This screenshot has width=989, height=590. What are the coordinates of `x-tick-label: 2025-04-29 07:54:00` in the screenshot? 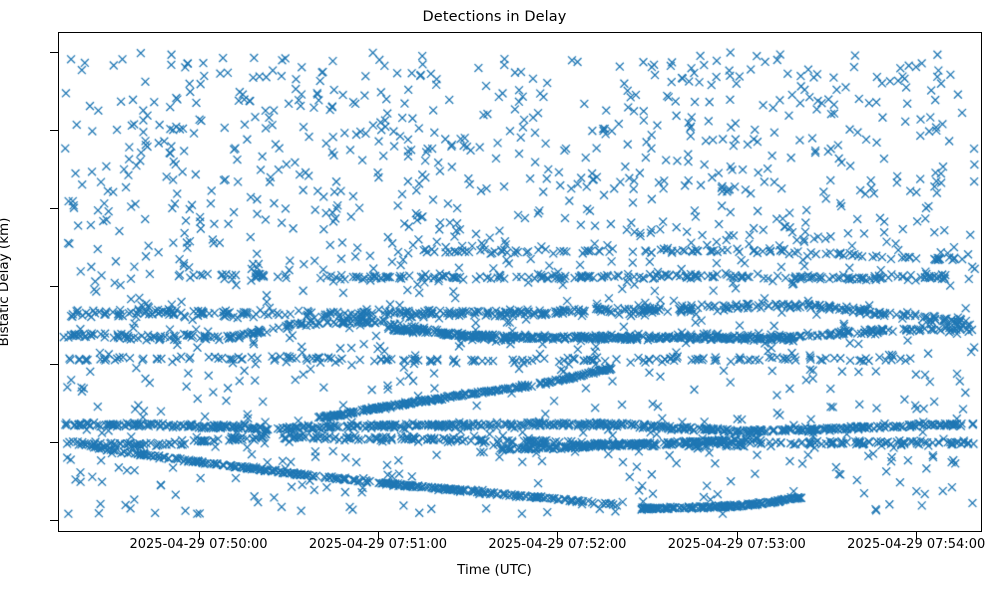 It's located at (916, 544).